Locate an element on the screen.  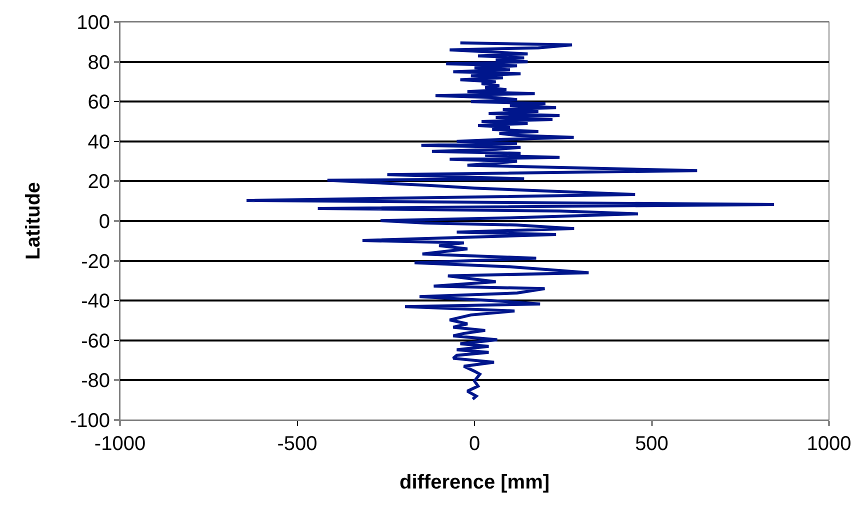
y-tick-label: 0 is located at coordinates (104, 222).